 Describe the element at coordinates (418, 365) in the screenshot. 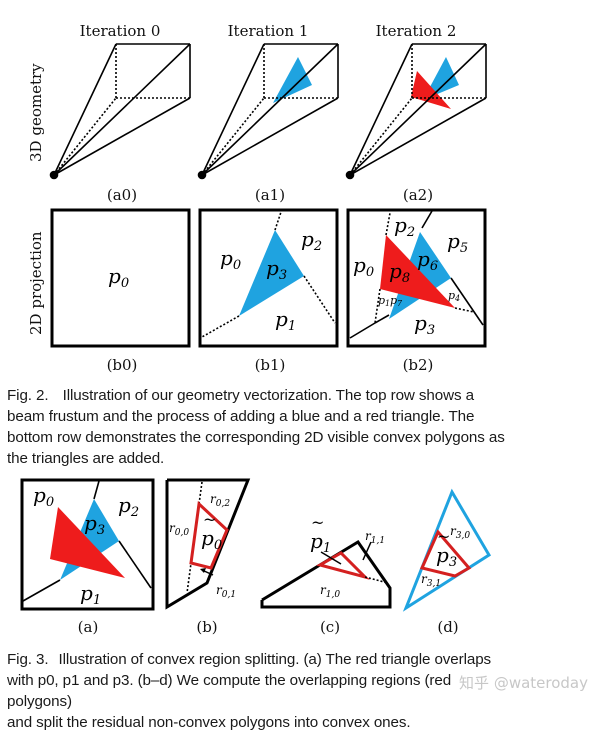

I see `panel-label-b2: (b2)` at that location.